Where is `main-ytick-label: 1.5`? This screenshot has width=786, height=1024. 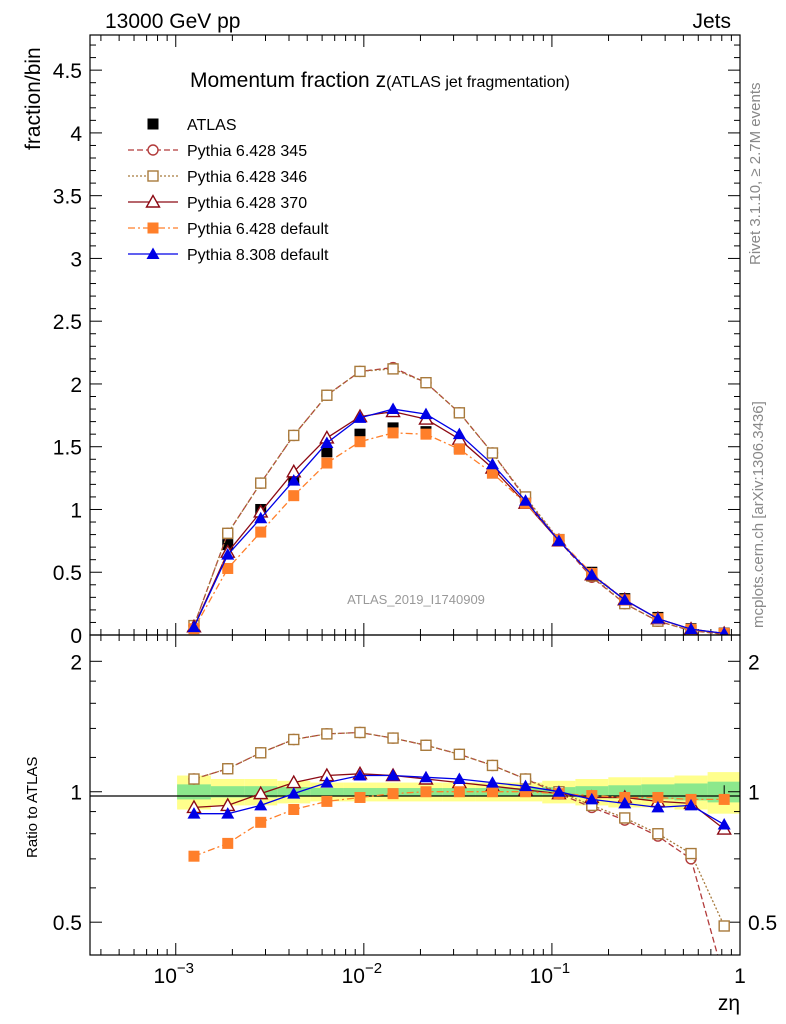
main-ytick-label: 1.5 is located at coordinates (67, 448).